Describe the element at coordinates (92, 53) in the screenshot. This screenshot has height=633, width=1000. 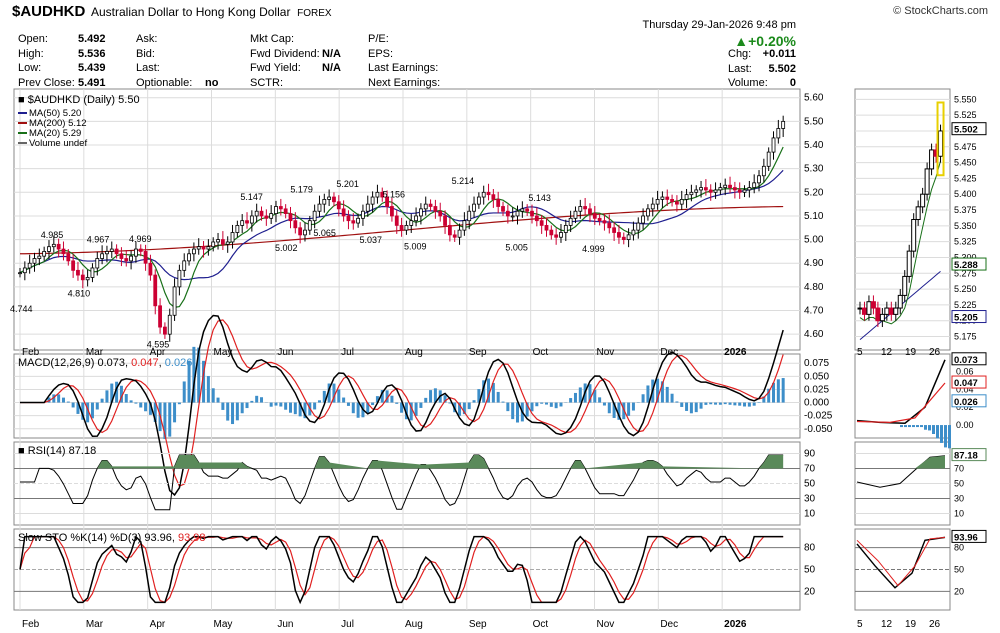
I see `field-value: 5.536` at that location.